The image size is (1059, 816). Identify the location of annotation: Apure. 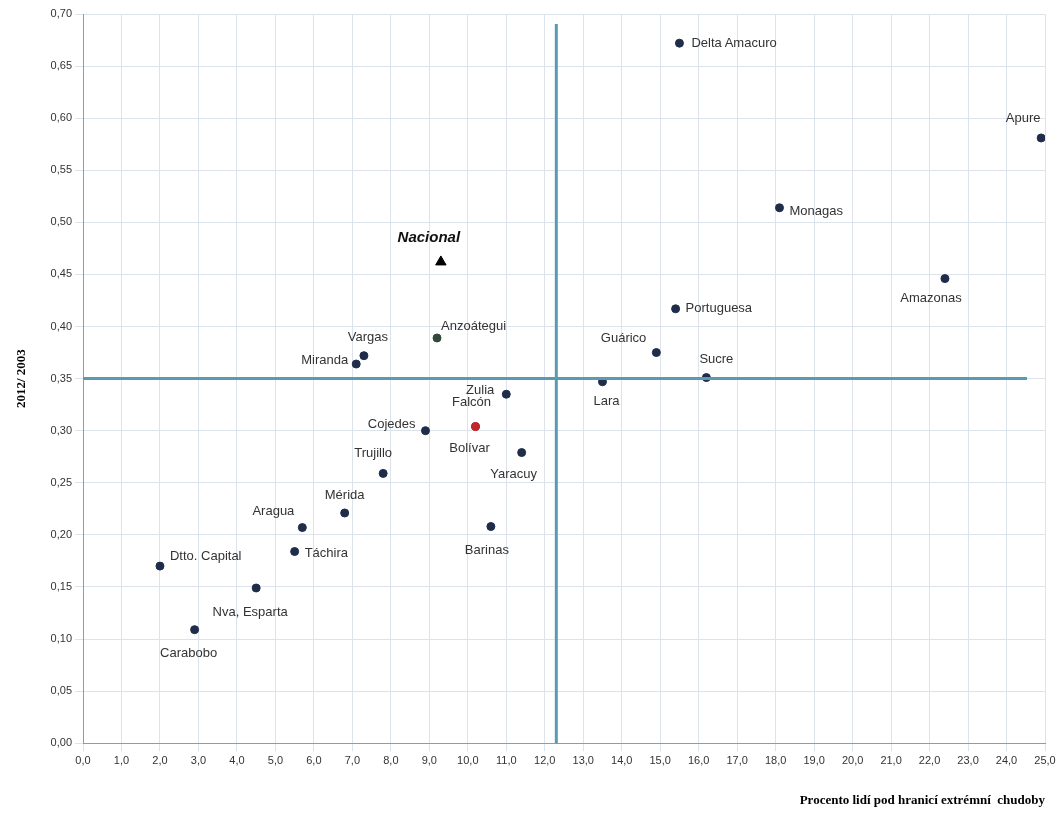
(1023, 117).